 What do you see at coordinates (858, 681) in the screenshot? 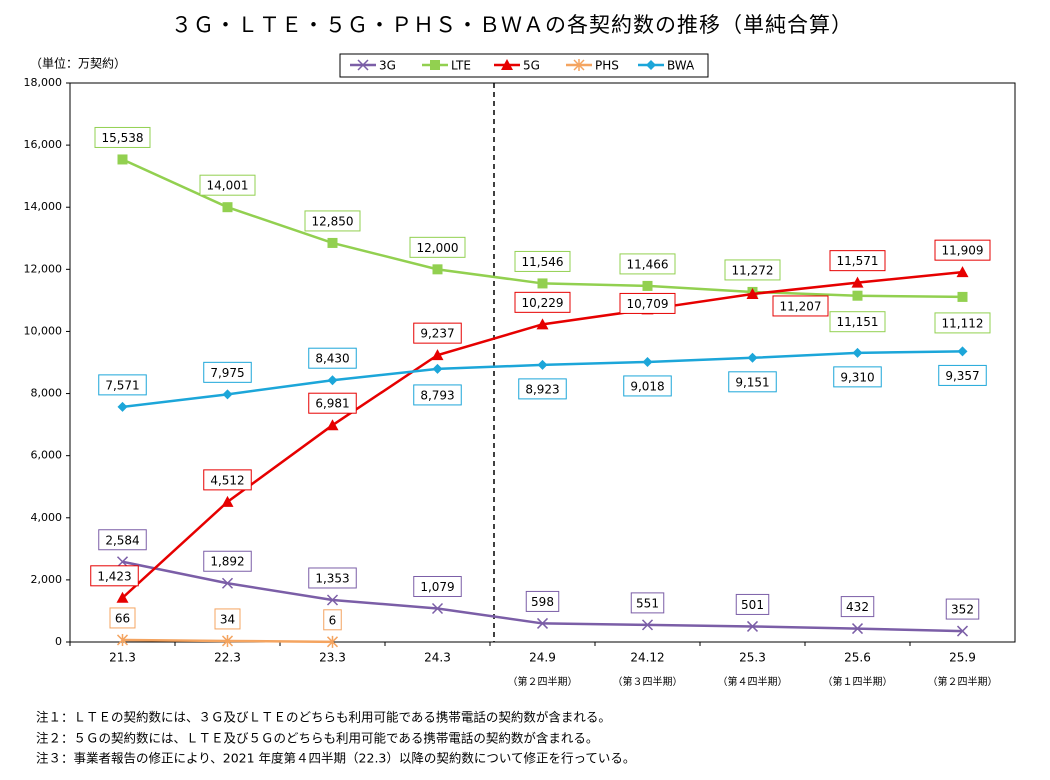
I see `x-tick-sublabel: （第１四半期）` at bounding box center [858, 681].